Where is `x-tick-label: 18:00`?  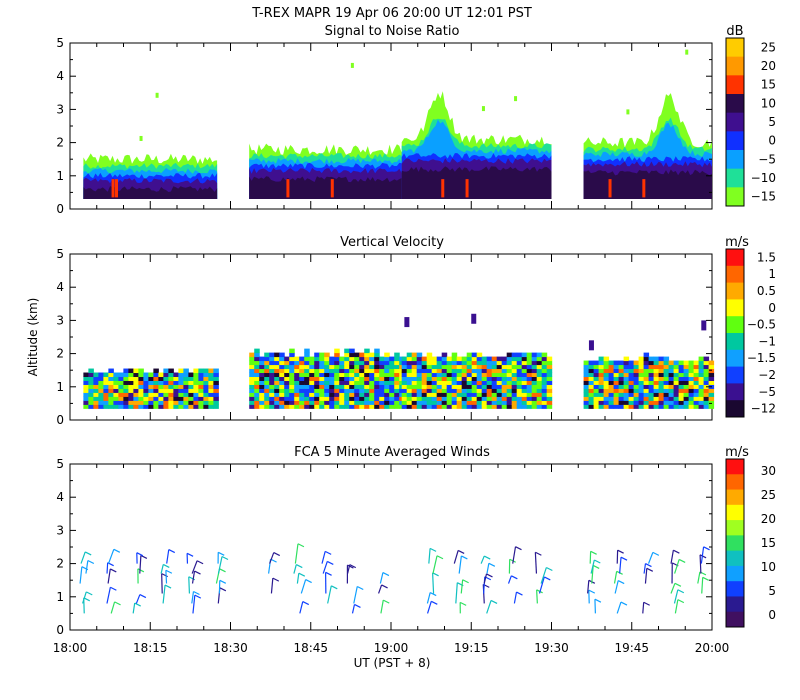 x-tick-label: 18:00 is located at coordinates (70, 648).